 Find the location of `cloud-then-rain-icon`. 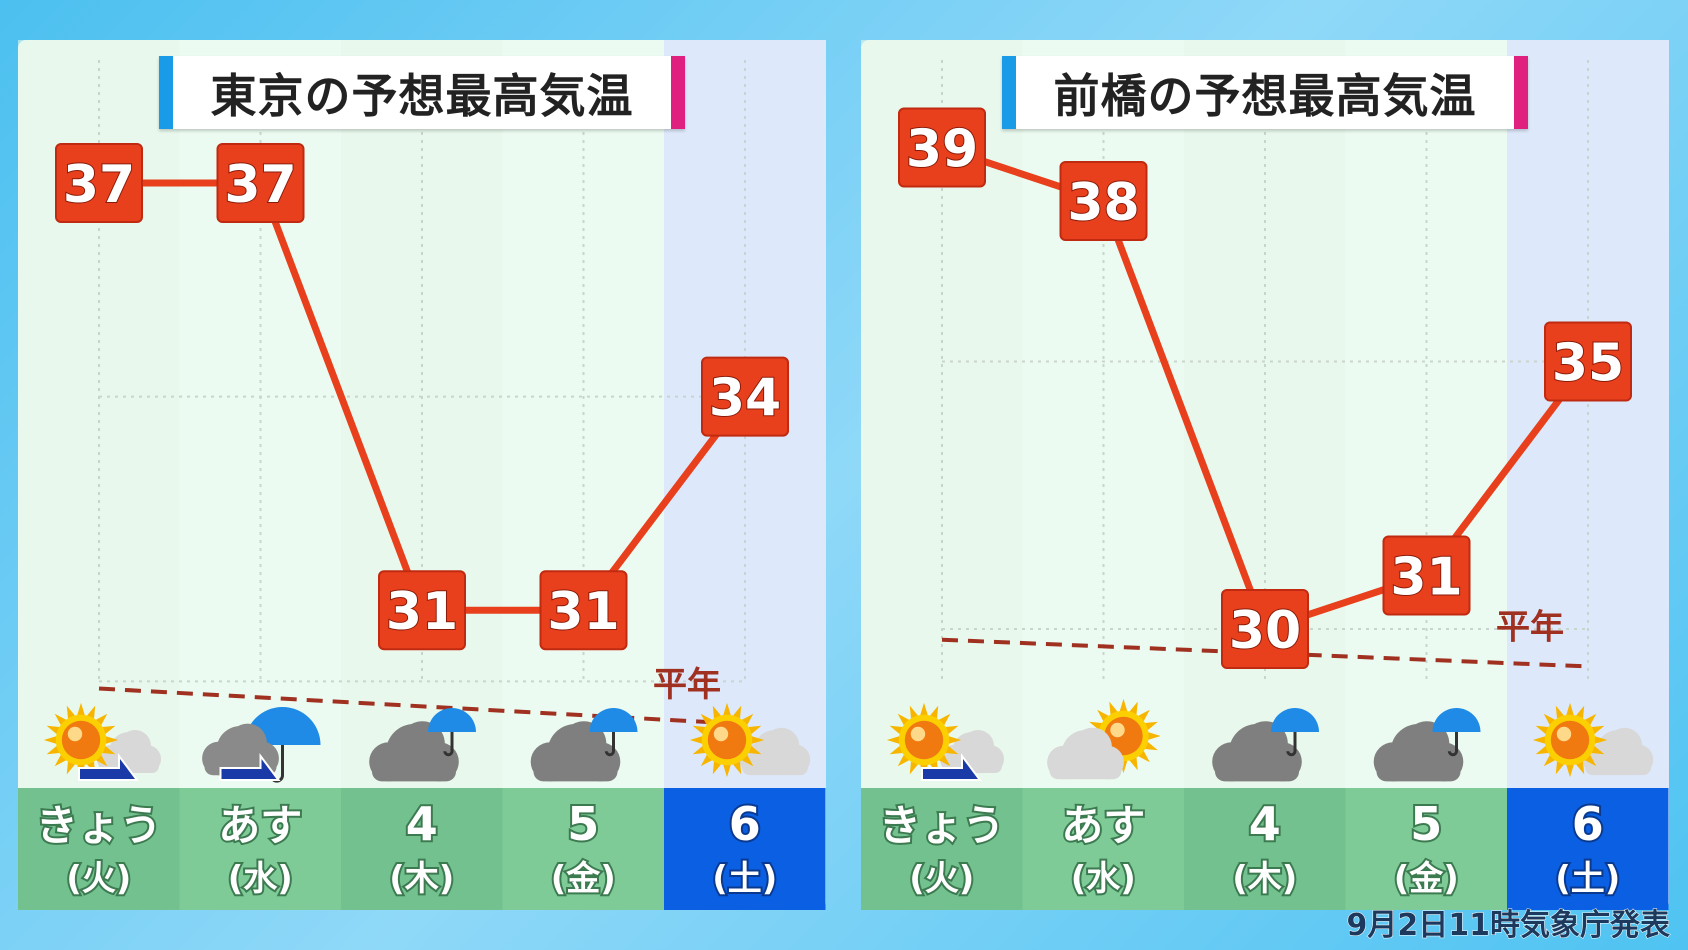

cloud-then-rain-icon is located at coordinates (261, 745).